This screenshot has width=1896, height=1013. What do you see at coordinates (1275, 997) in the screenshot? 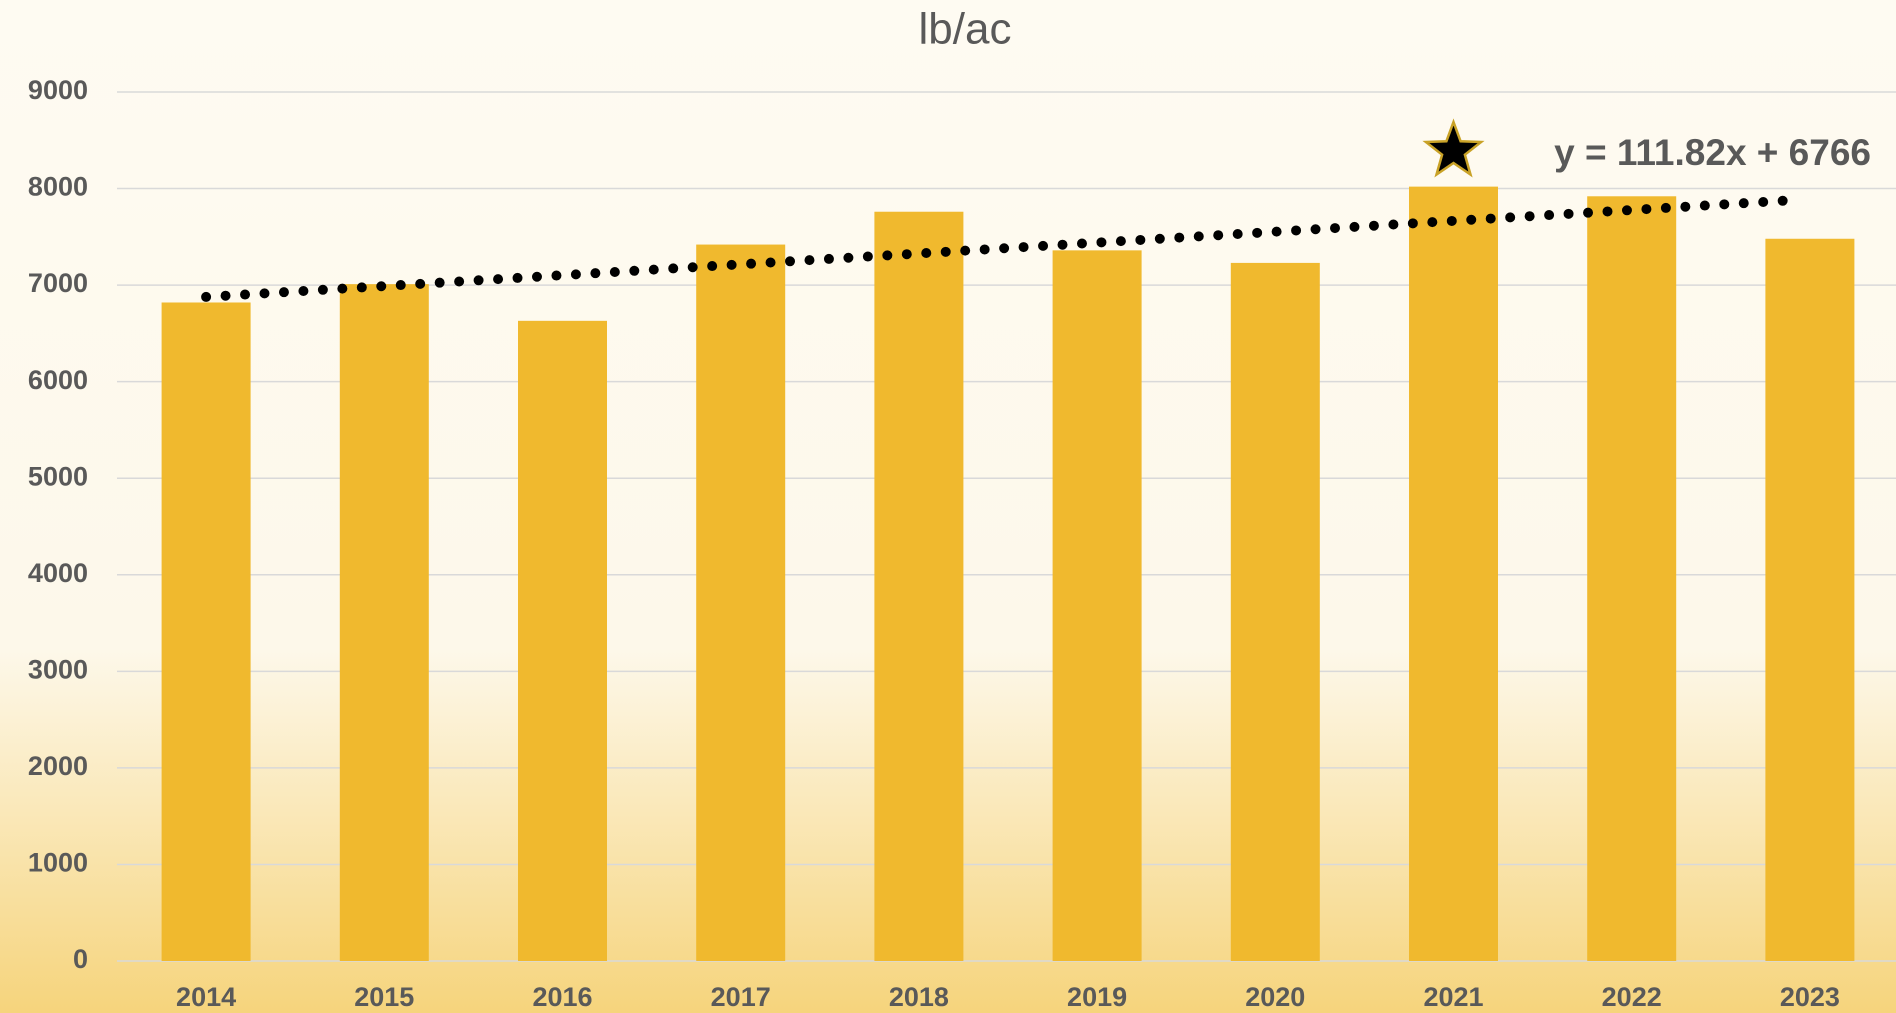
I see `x-tick-label: 2020` at bounding box center [1275, 997].